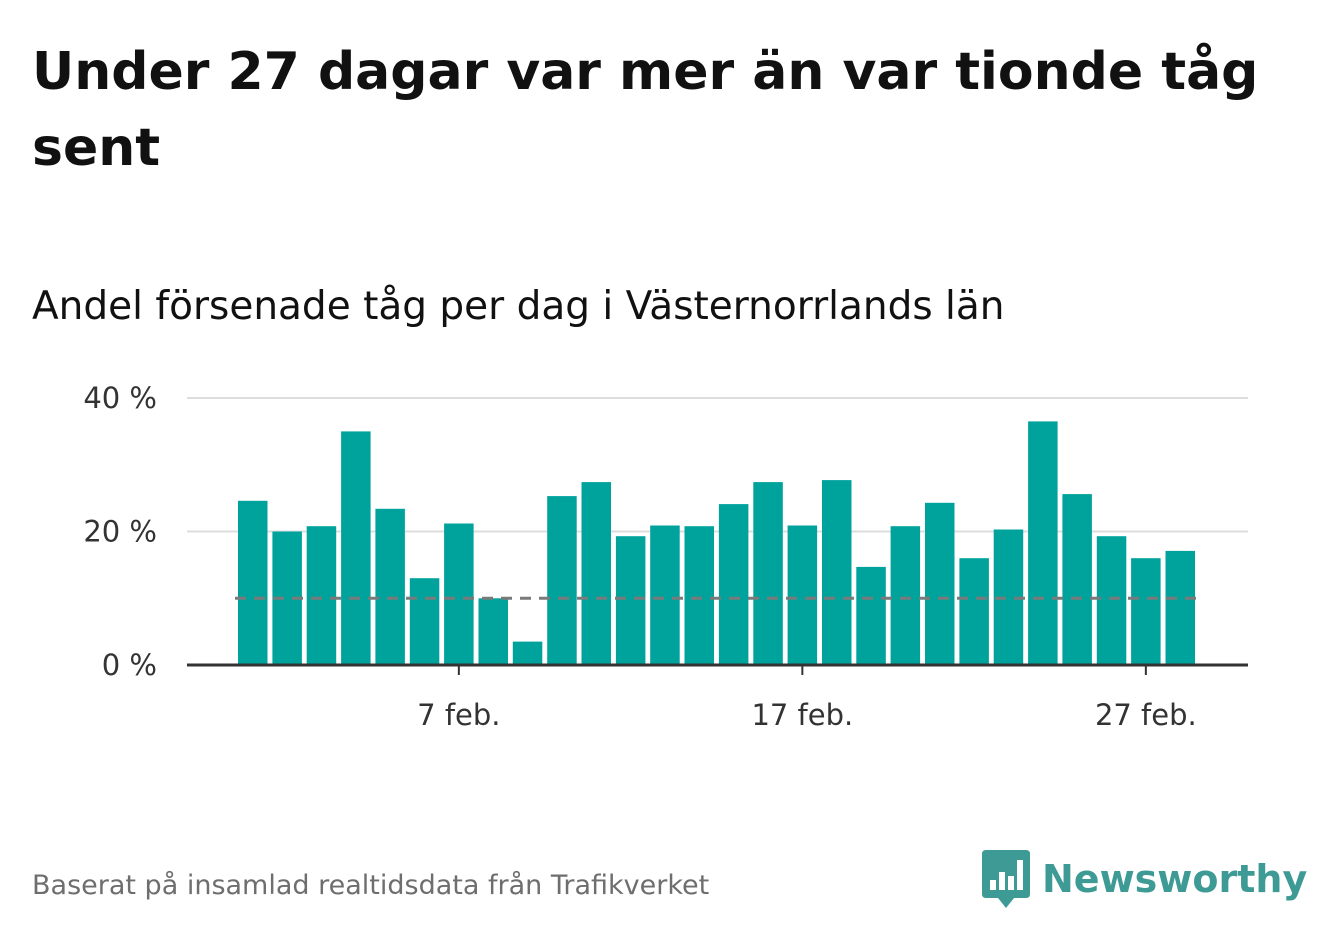 Image resolution: width=1322 pixels, height=939 pixels. Describe the element at coordinates (129, 665) in the screenshot. I see `y-tick-label: 0 %` at that location.